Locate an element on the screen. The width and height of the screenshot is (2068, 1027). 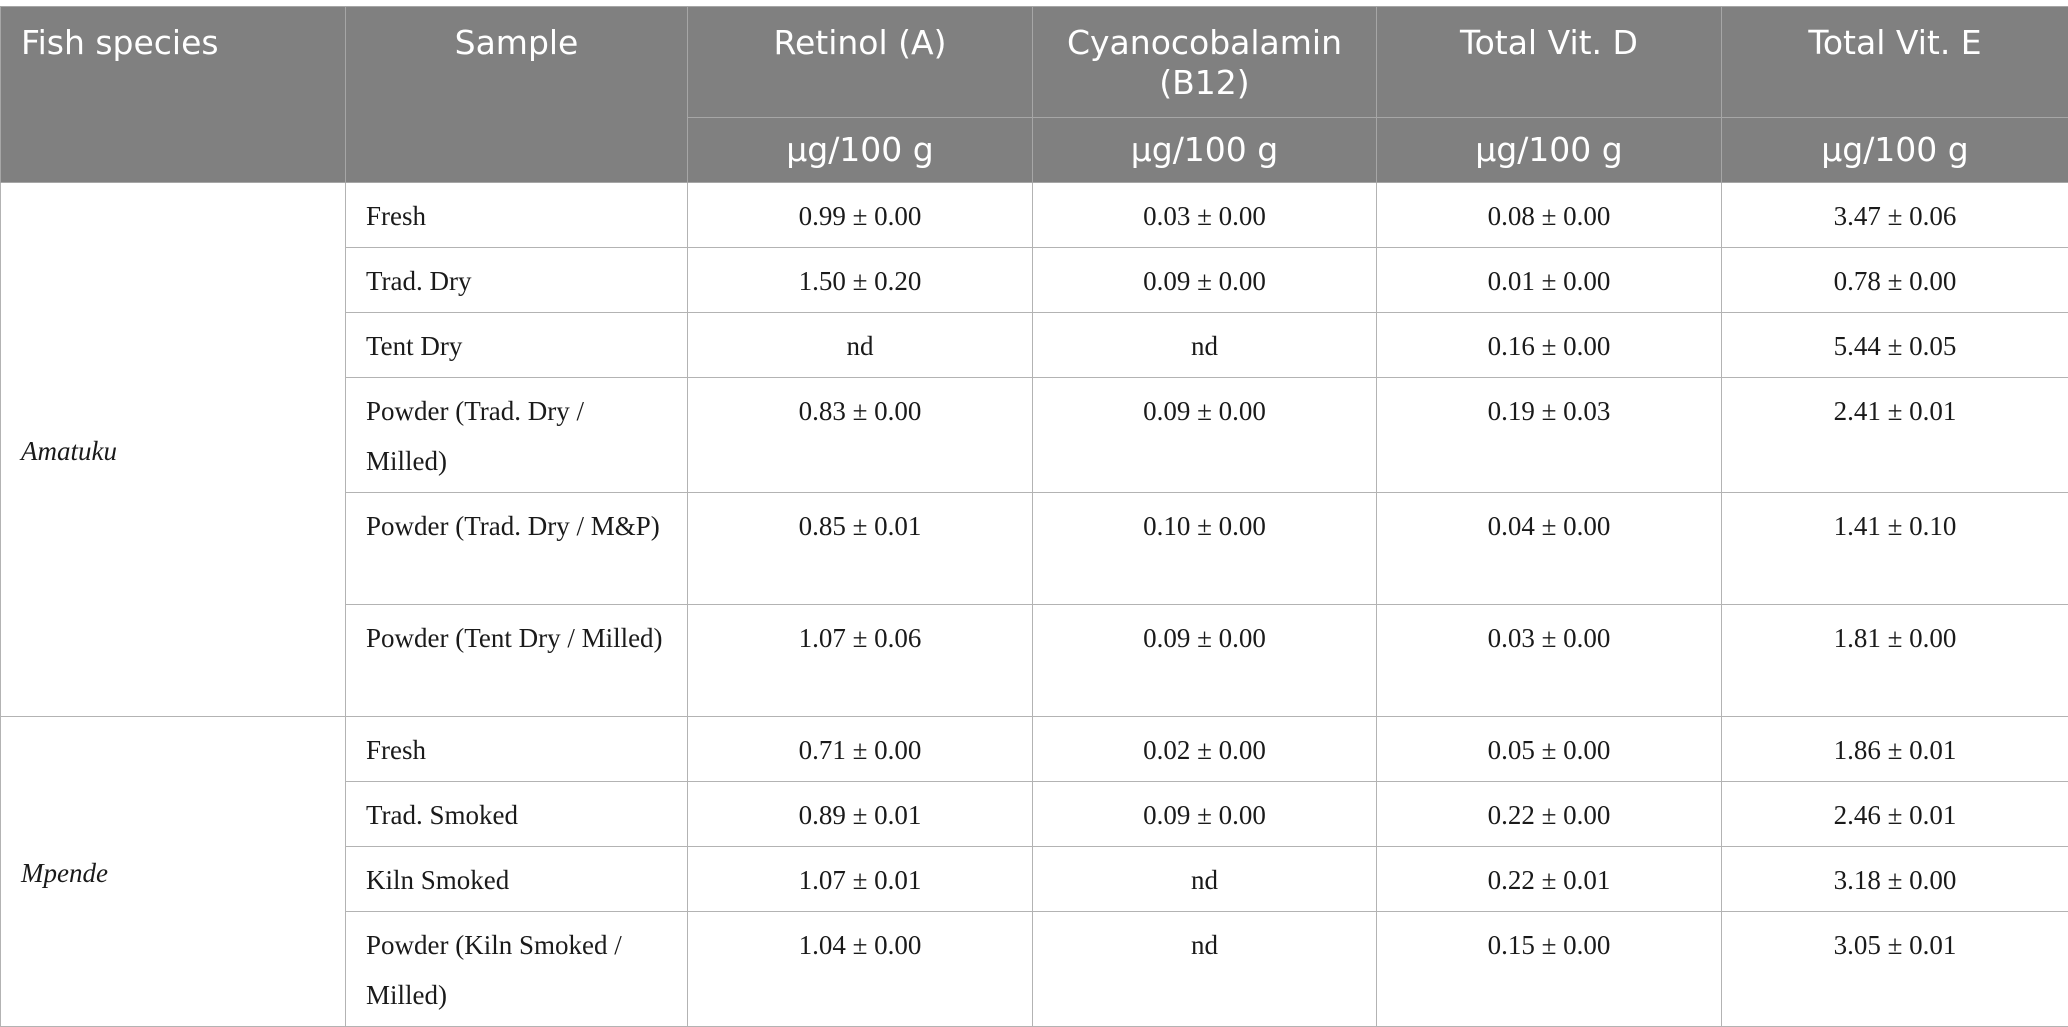
b12-cell: 0.03 ± 0.00 is located at coordinates (1205, 215).